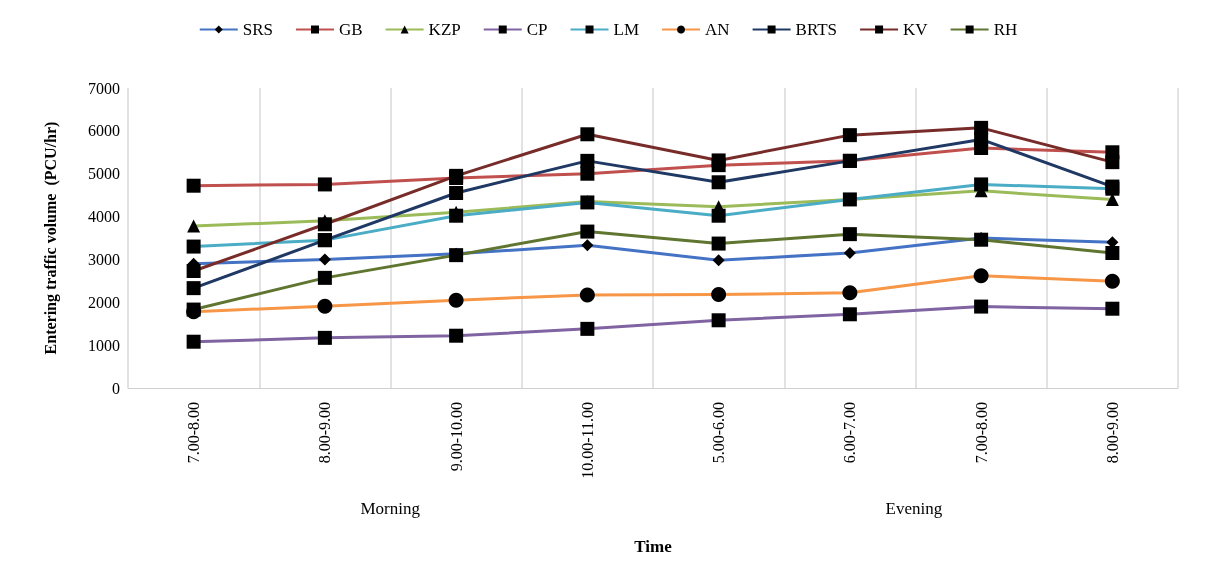  Describe the element at coordinates (104, 302) in the screenshot. I see `y-tick-label: 2000` at that location.